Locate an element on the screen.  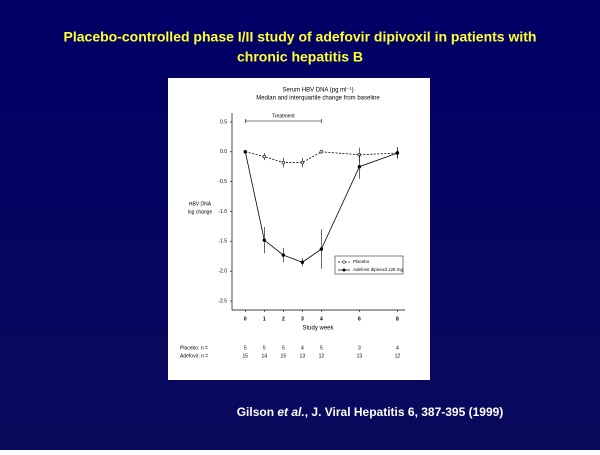
legend-label: Adefovir dipivoxil 125 mg is located at coordinates (378, 269).